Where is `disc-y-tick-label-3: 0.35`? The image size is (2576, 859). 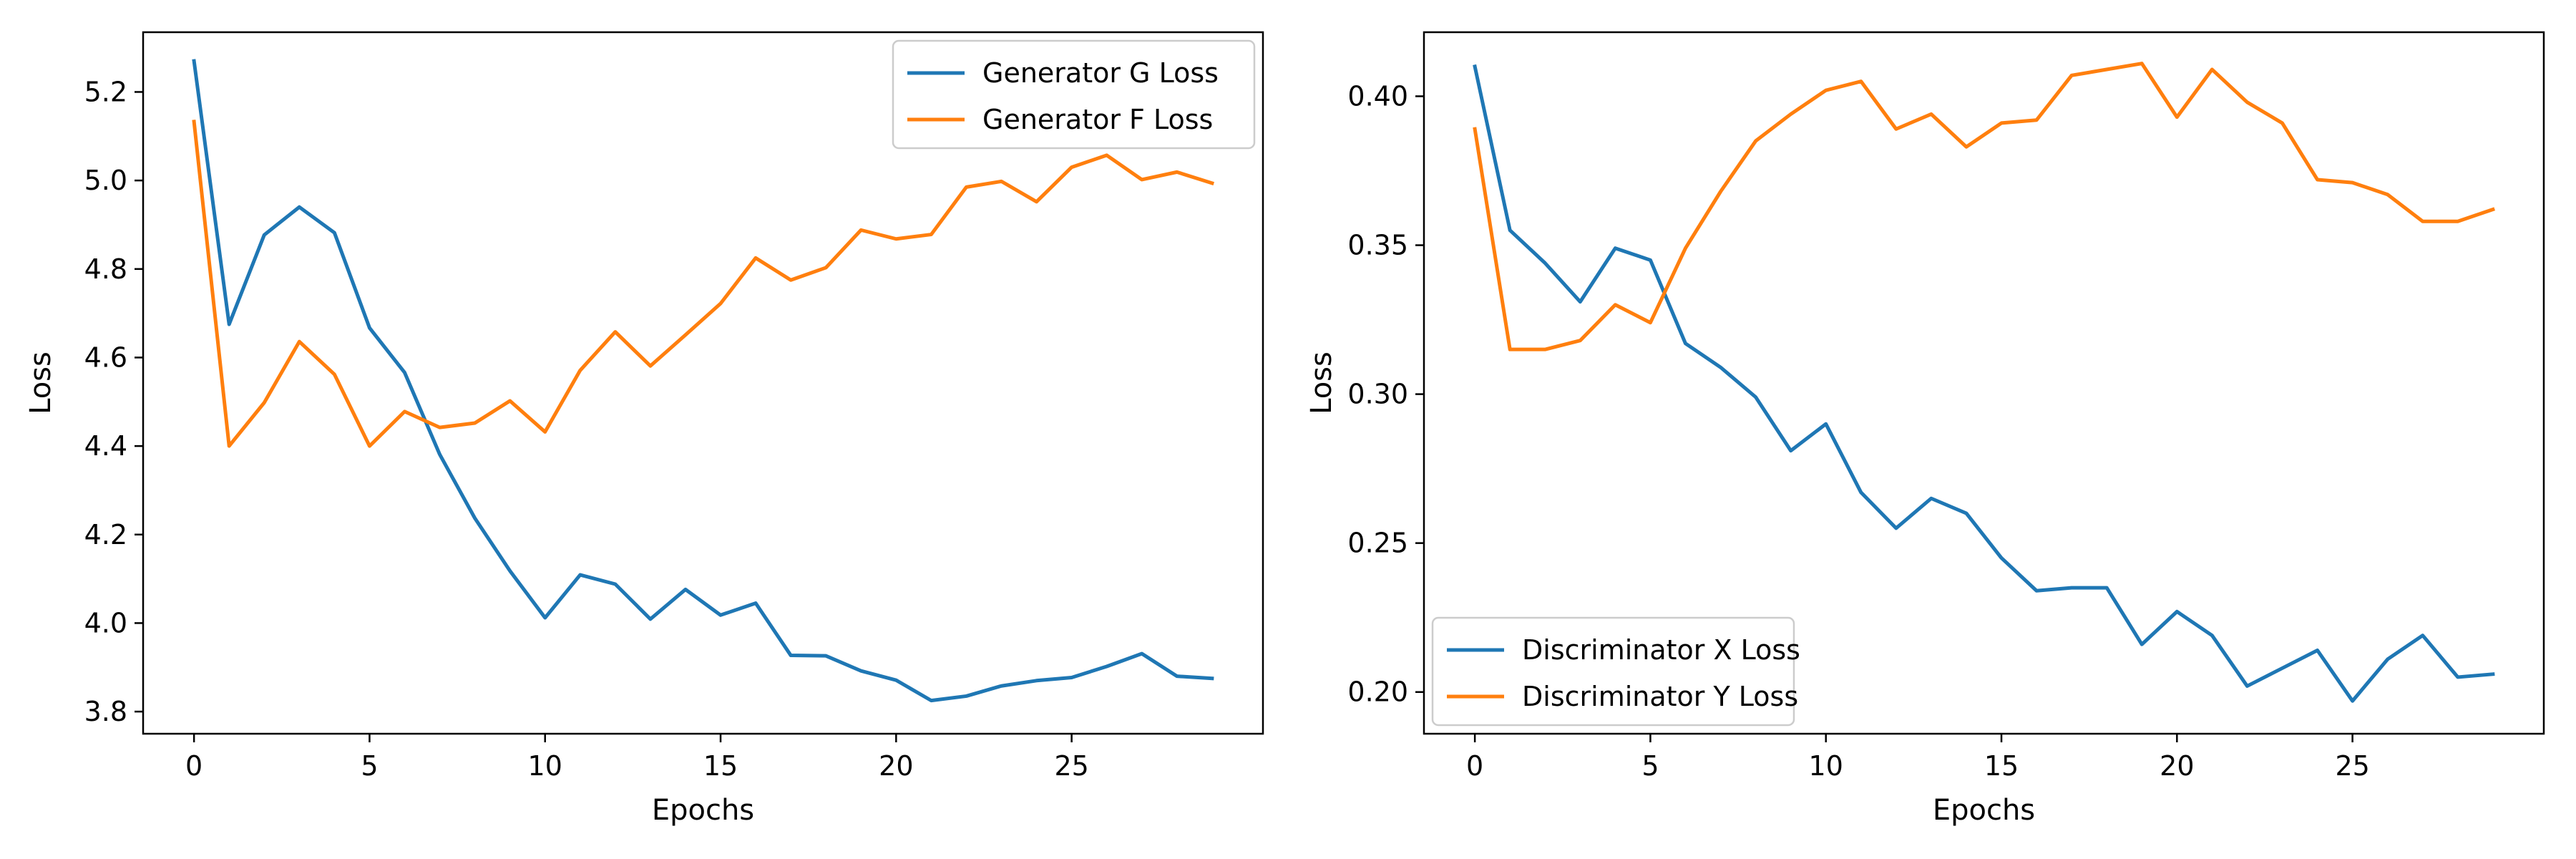
disc-y-tick-label-3: 0.35 is located at coordinates (1377, 245).